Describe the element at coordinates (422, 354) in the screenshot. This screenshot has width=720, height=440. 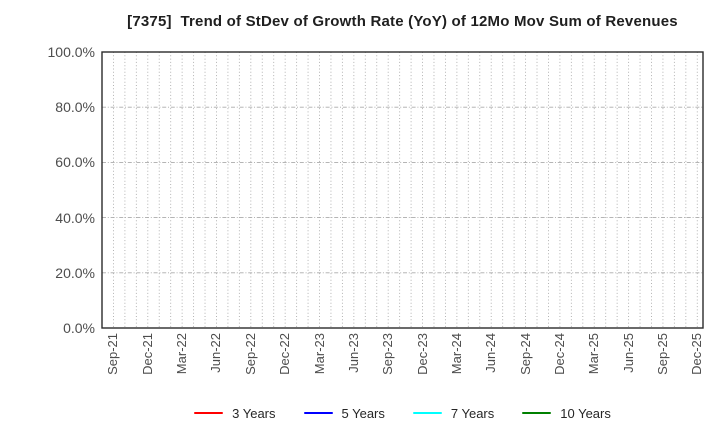
I see `x-tick-label: Dec-23` at that location.